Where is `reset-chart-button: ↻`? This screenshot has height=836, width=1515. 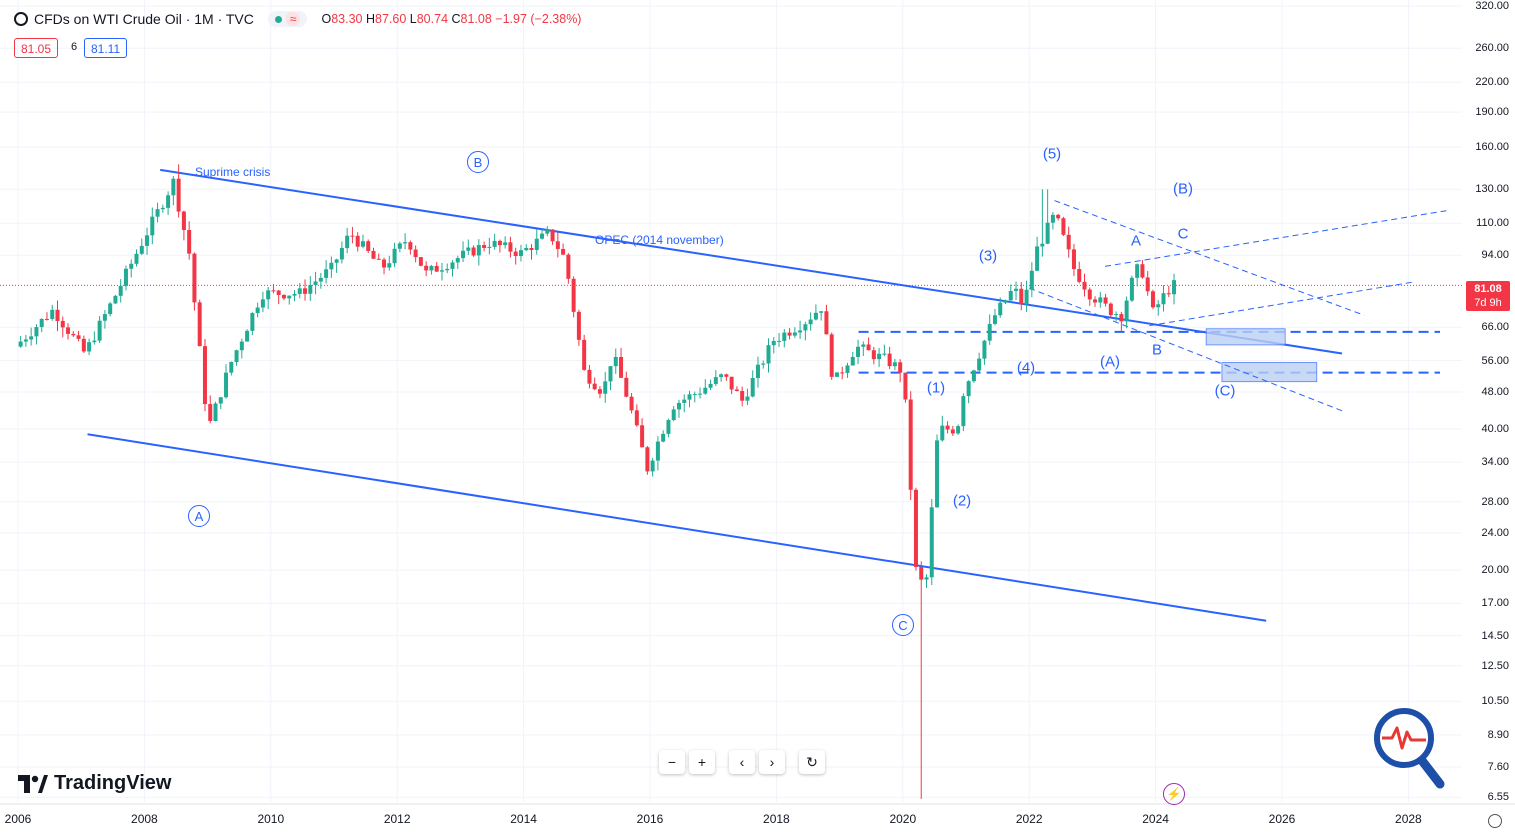 reset-chart-button: ↻ is located at coordinates (812, 762).